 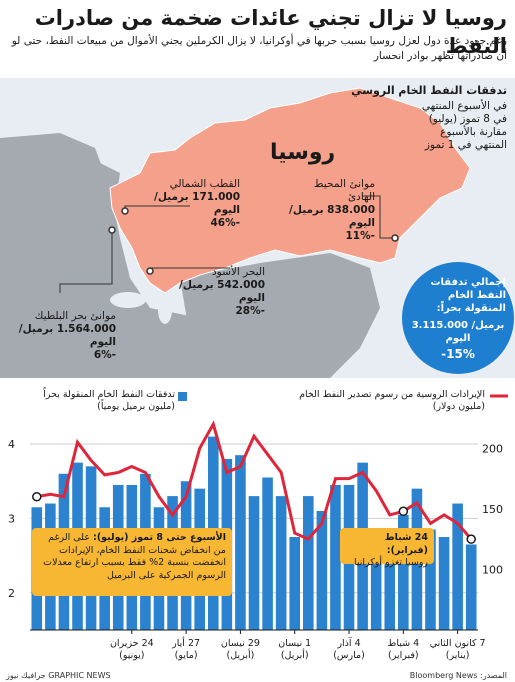 I want to click on total-flow-change: -15%, so click(x=458, y=354).